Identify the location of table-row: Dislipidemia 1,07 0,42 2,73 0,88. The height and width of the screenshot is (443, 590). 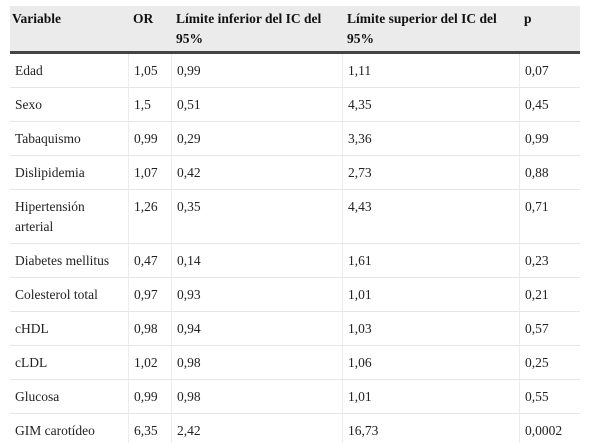
(295, 173).